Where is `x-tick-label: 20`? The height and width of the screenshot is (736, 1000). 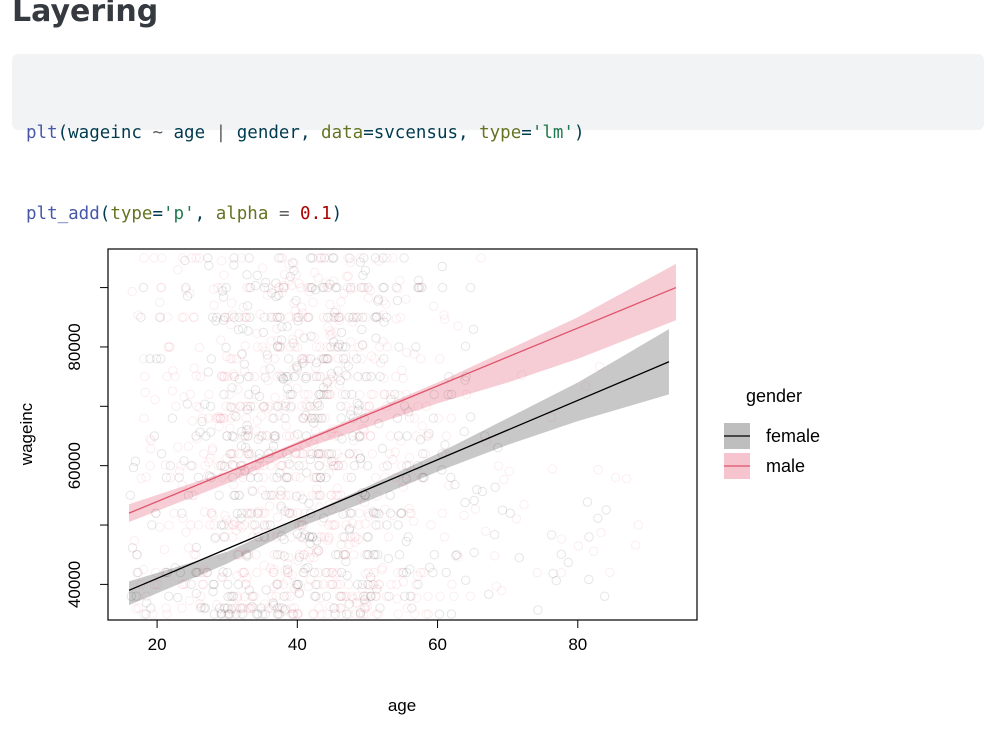
x-tick-label: 20 is located at coordinates (157, 644).